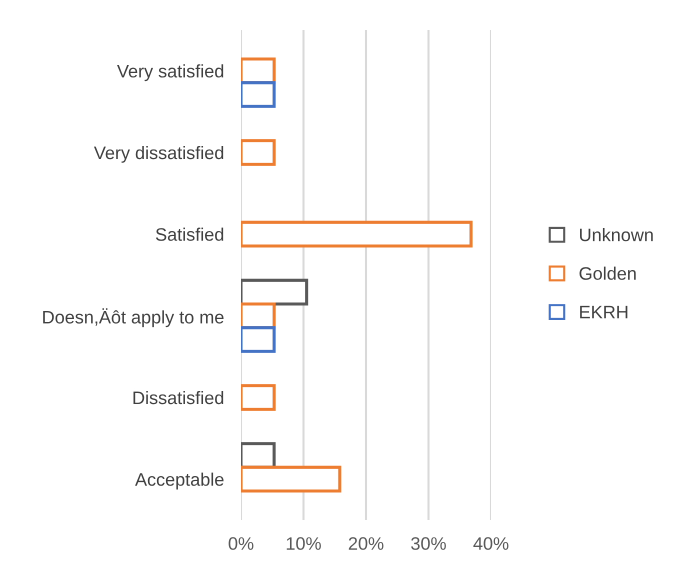 Image resolution: width=697 pixels, height=577 pixels. Describe the element at coordinates (190, 234) in the screenshot. I see `y-tick-label: Satisfied` at that location.